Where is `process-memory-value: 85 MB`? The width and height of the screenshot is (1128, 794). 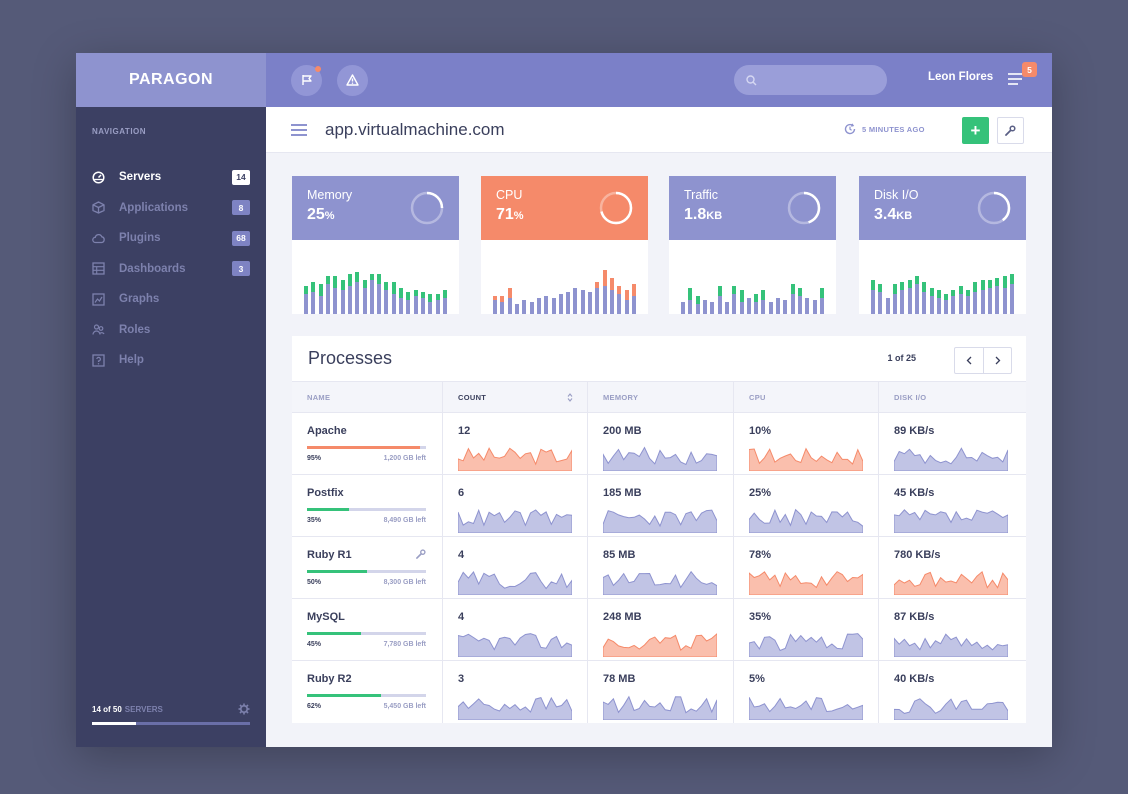 process-memory-value: 85 MB is located at coordinates (619, 555).